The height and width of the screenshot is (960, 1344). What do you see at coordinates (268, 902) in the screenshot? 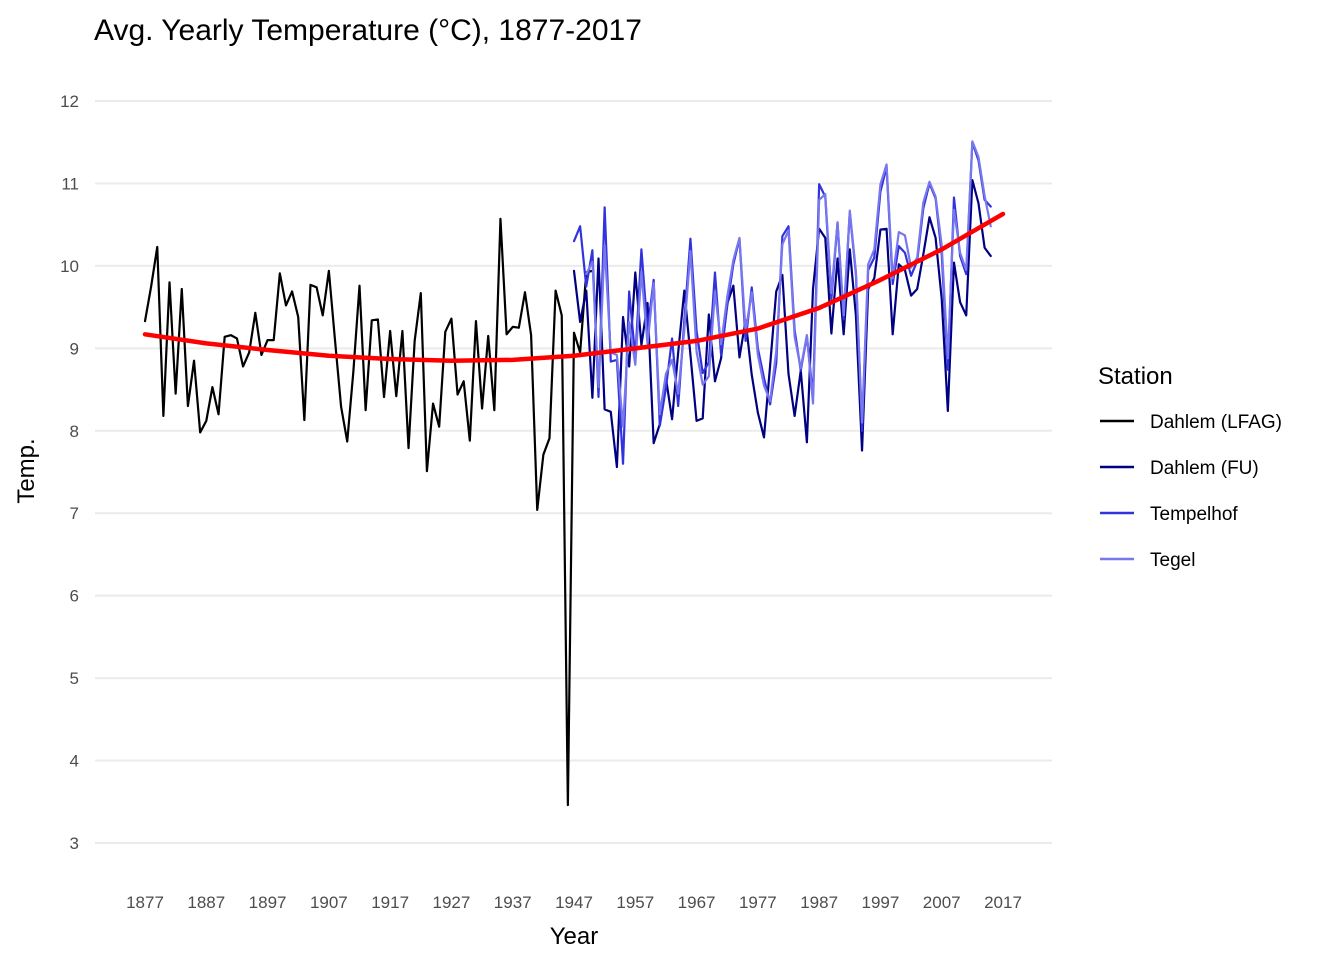
I see `x-tick-label: 1897` at bounding box center [268, 902].